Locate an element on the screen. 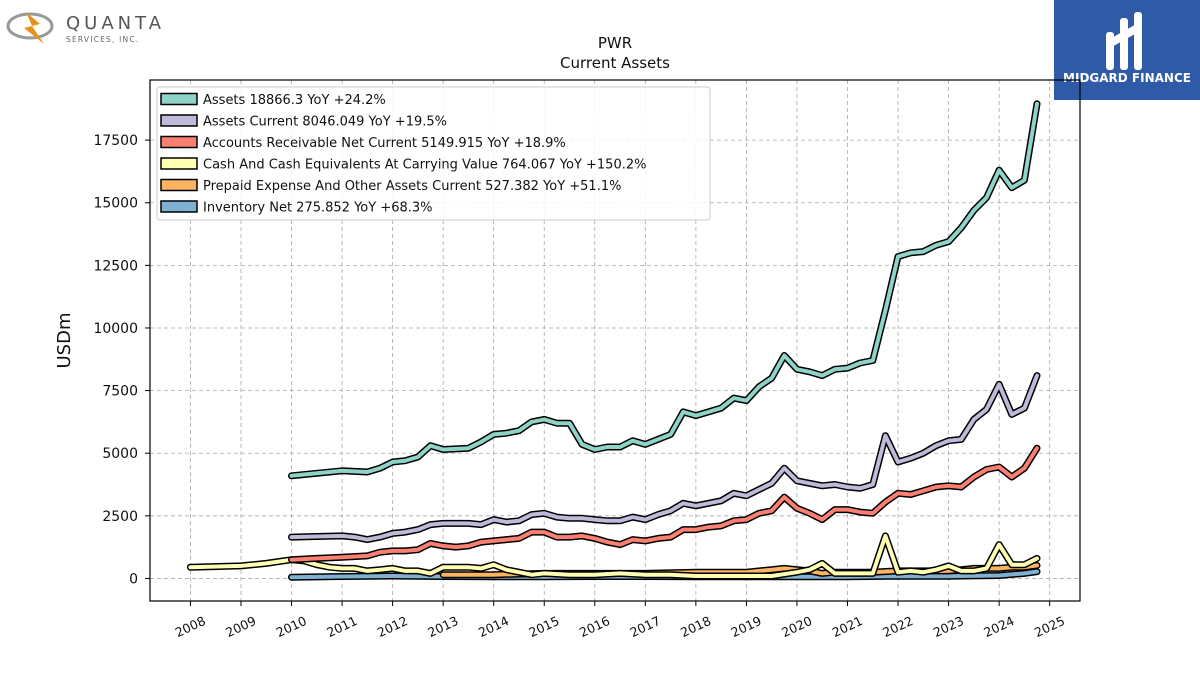  y-tick-label: 17500 is located at coordinates (115, 141).